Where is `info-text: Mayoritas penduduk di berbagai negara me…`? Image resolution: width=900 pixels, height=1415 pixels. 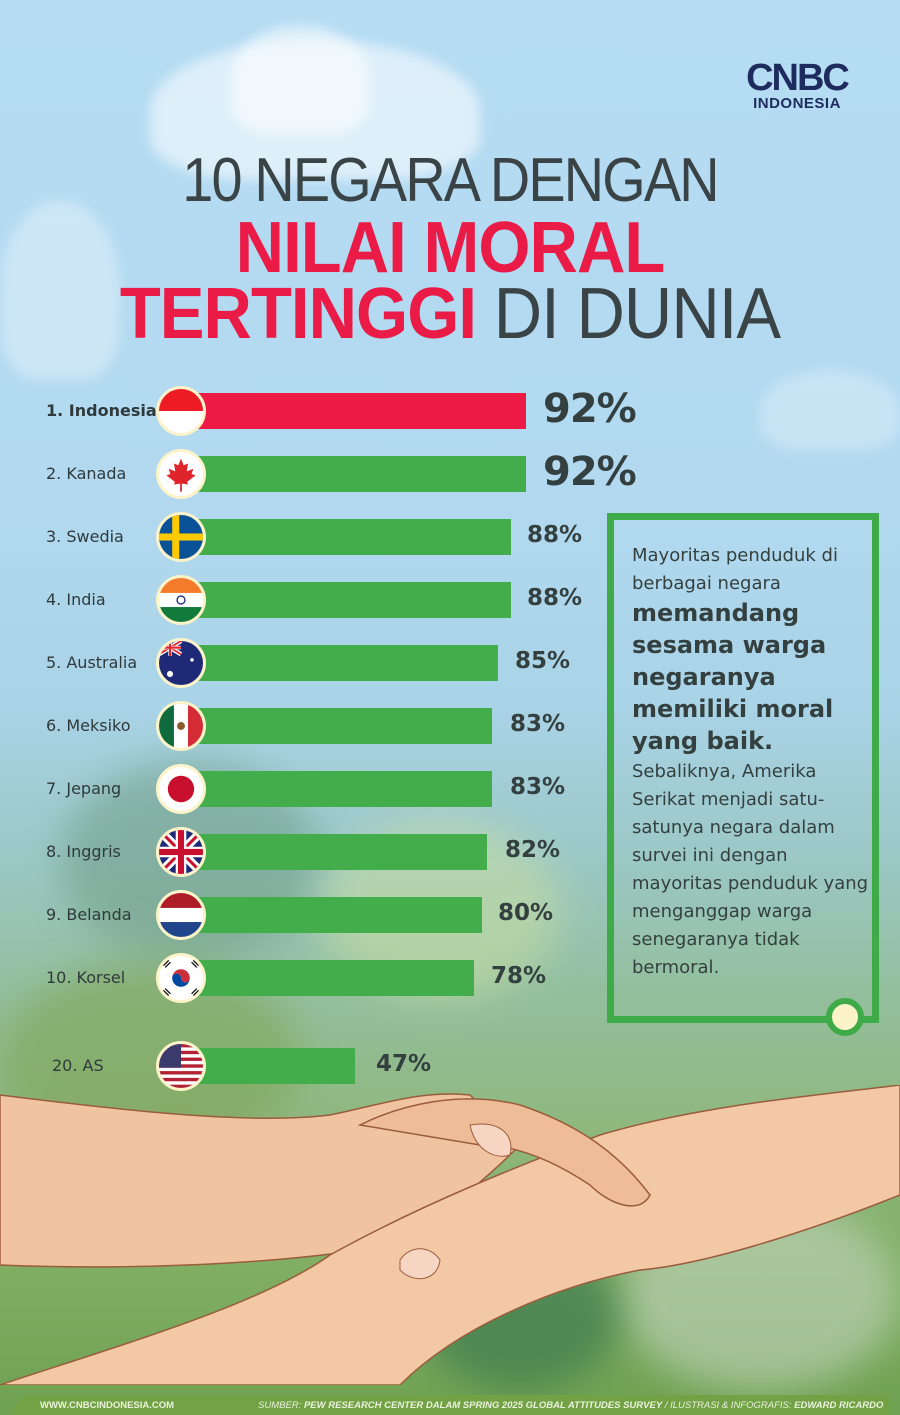 info-text: Mayoritas penduduk di berbagai negara me… is located at coordinates (752, 762).